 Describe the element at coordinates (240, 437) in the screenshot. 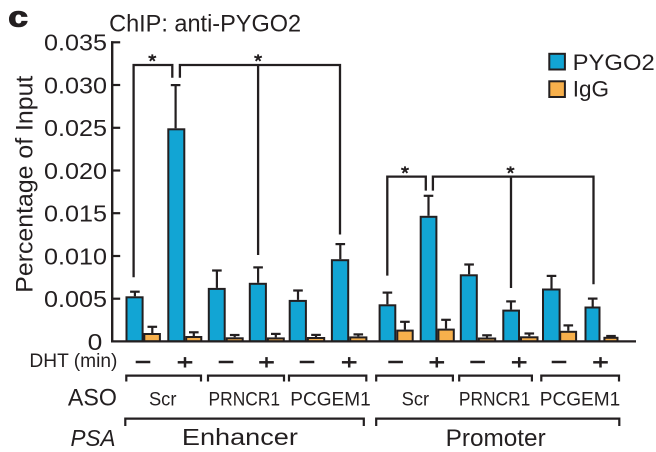

I see `svg-text: Enhancer` at that location.